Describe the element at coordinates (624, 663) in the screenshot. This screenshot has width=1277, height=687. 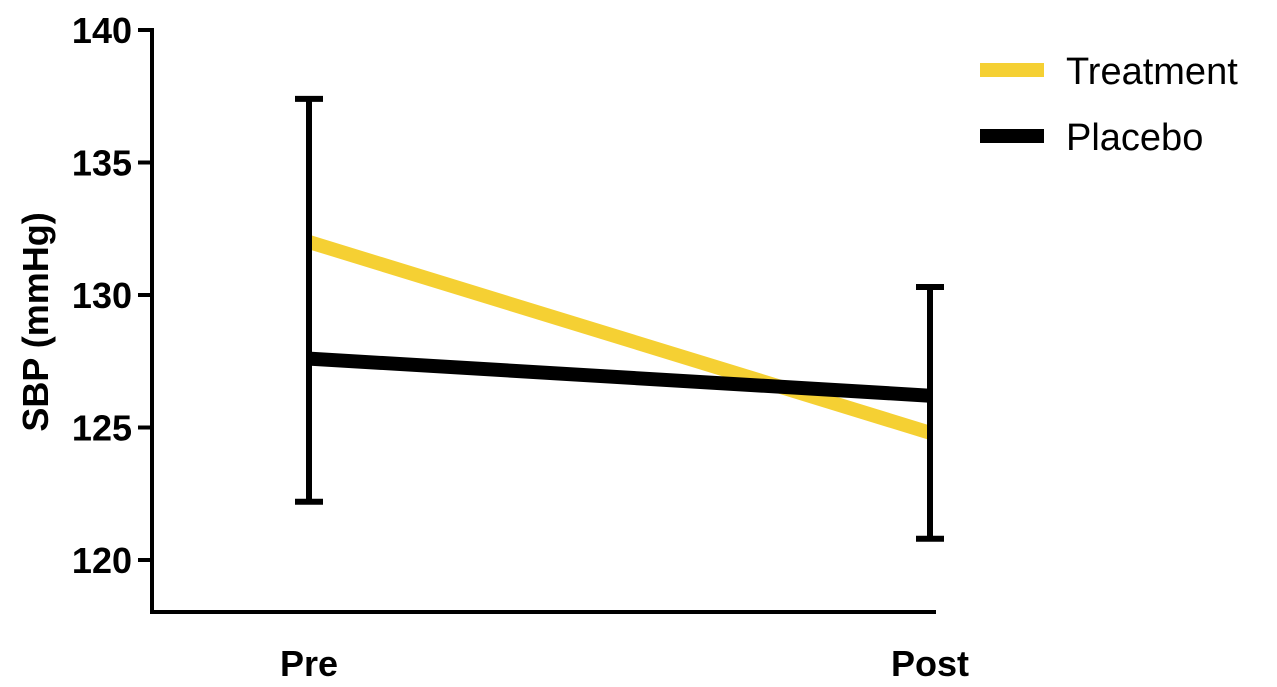
I see `x-ticks: Pre Post` at that location.